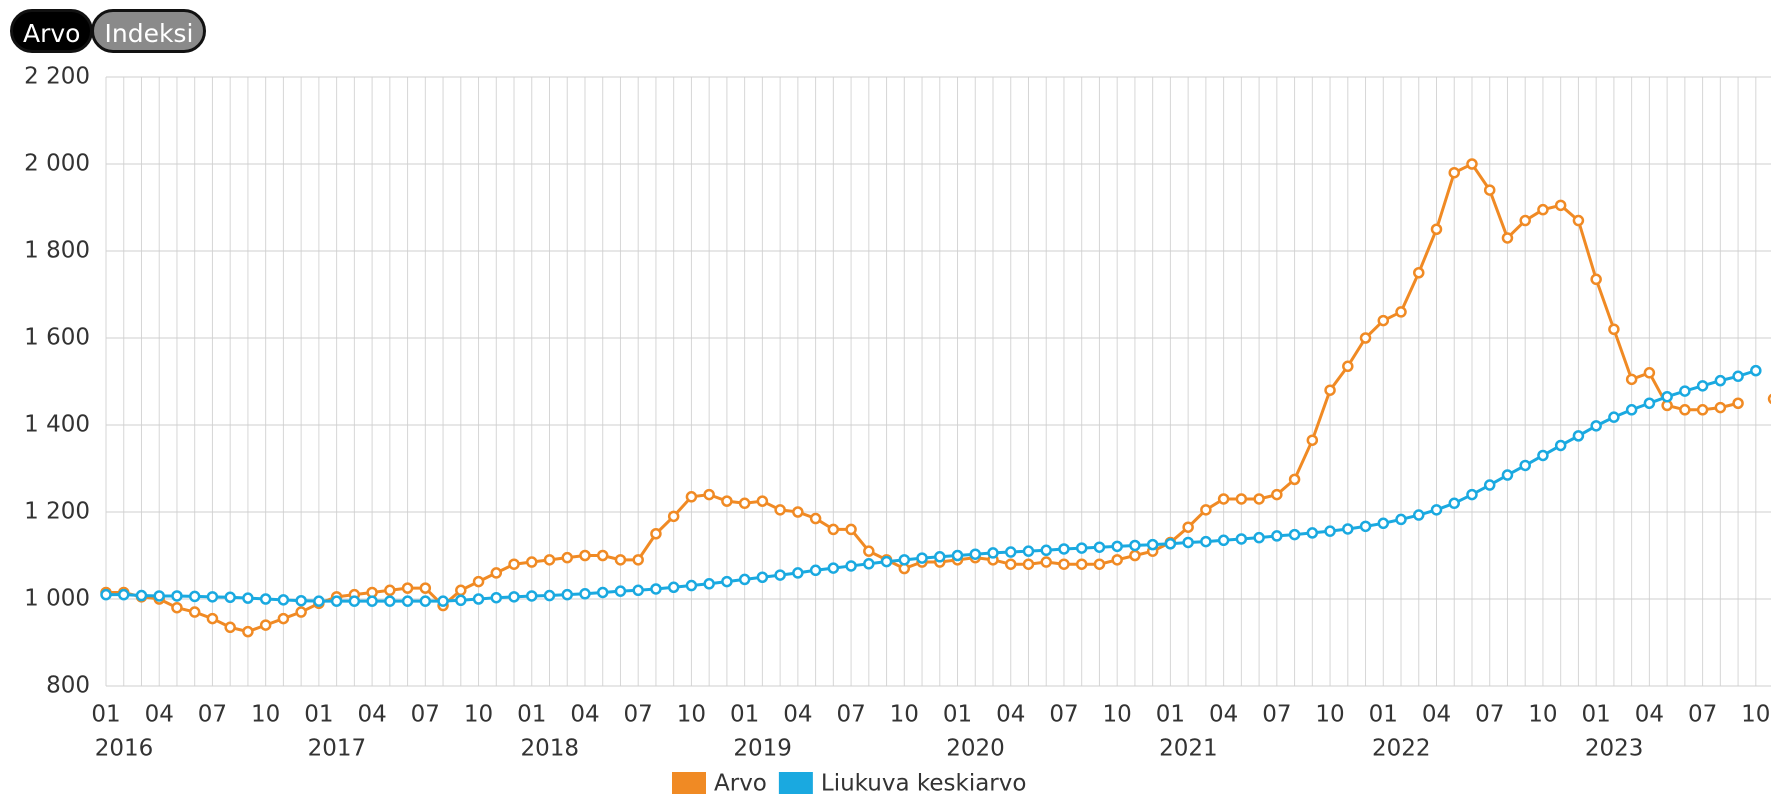 This screenshot has width=1771, height=794. Describe the element at coordinates (57, 338) in the screenshot. I see `y-tick-label: 1 600` at that location.